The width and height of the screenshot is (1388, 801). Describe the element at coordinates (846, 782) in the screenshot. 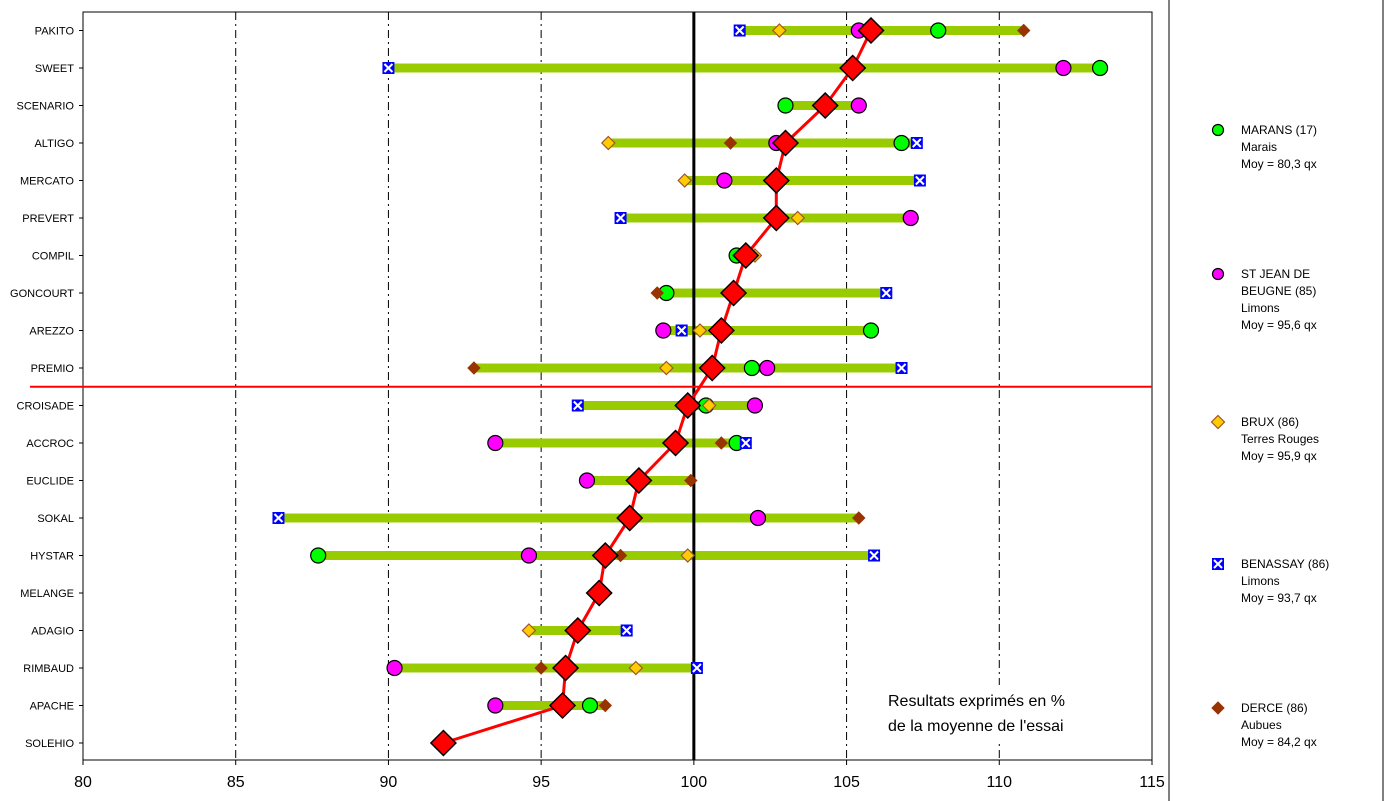

I see `x-tick-label: 105` at that location.